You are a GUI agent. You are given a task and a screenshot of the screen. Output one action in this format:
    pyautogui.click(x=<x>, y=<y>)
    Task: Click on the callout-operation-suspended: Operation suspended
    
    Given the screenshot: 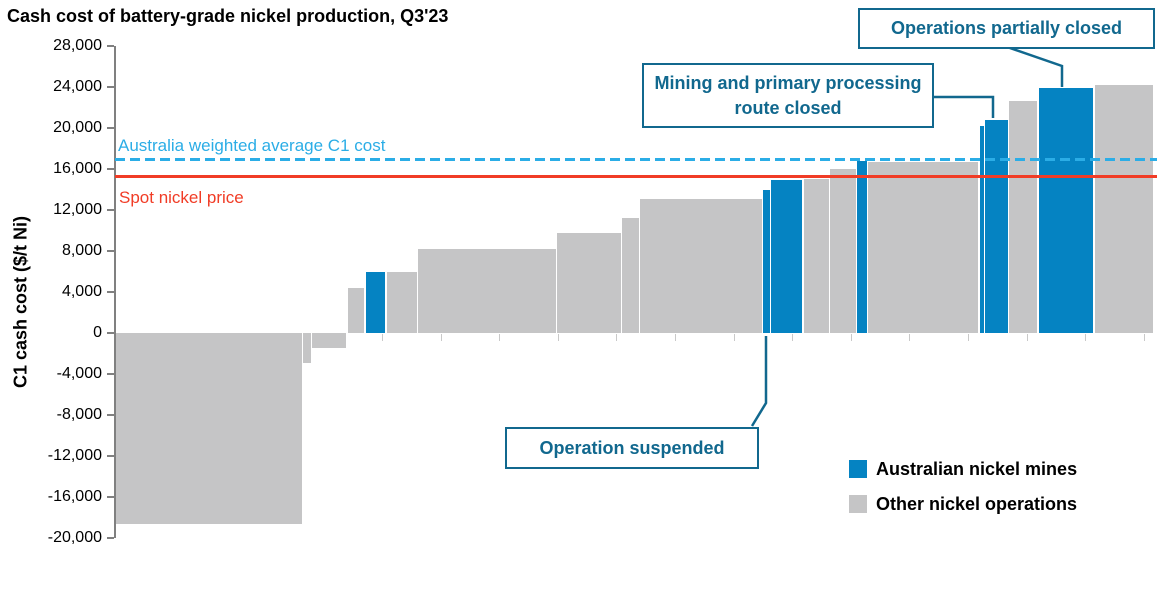 What is the action you would take?
    pyautogui.click(x=632, y=448)
    